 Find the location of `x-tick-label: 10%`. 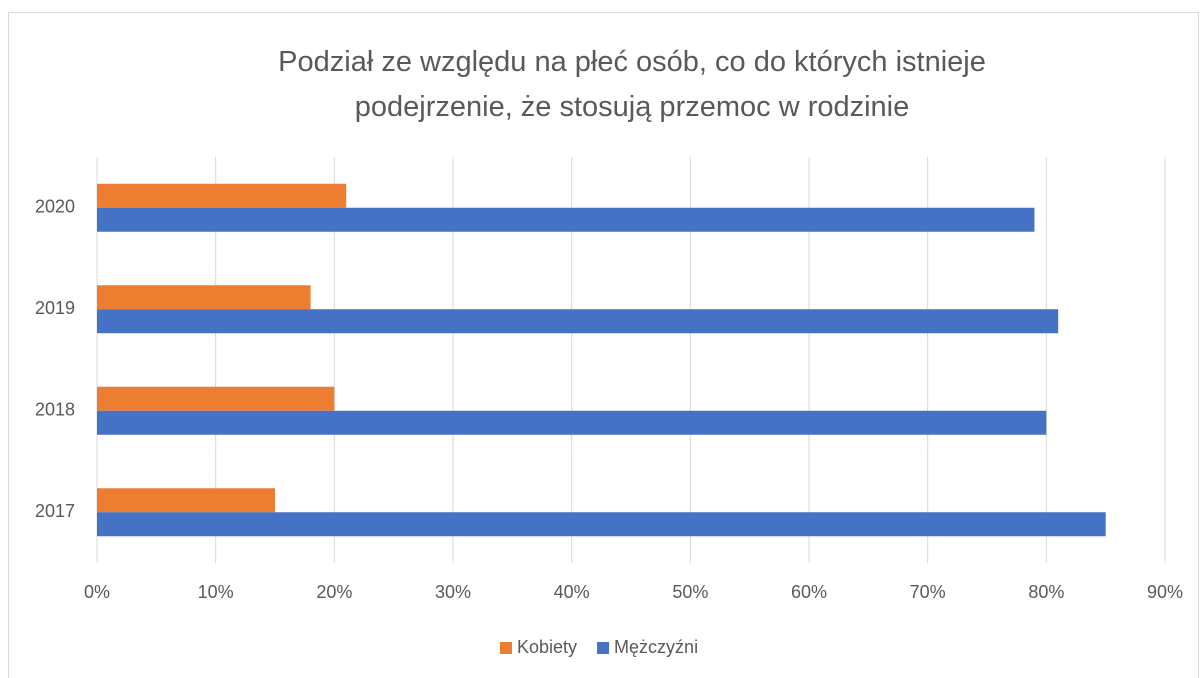

x-tick-label: 10% is located at coordinates (216, 592).